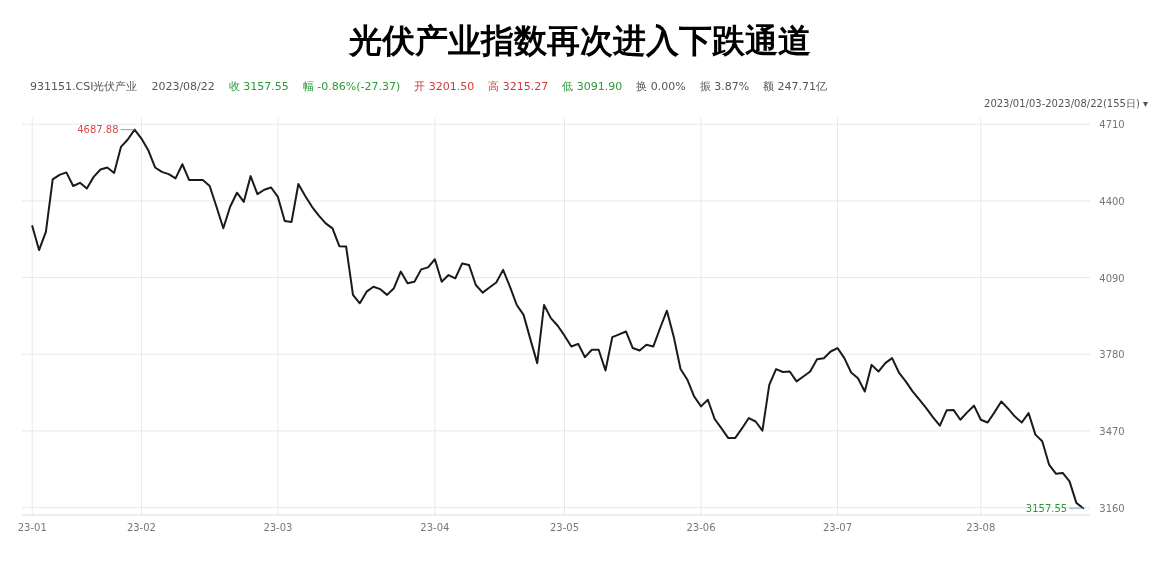  Describe the element at coordinates (592, 86) in the screenshot. I see `text: 低 3091.90` at that location.